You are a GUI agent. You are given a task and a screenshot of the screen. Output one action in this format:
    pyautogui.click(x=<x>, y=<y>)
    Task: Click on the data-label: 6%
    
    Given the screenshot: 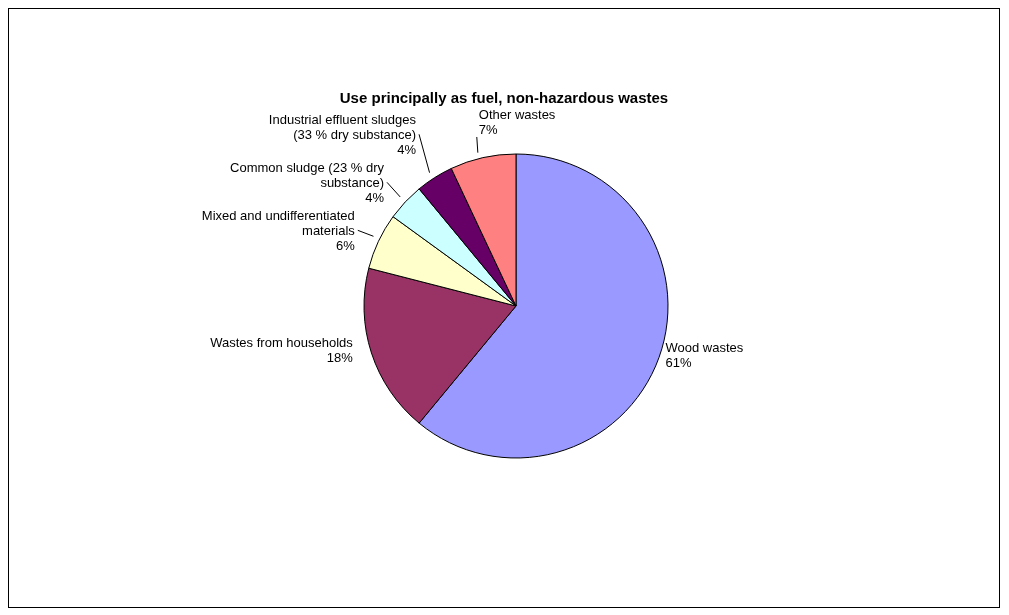 What is the action you would take?
    pyautogui.click(x=346, y=245)
    